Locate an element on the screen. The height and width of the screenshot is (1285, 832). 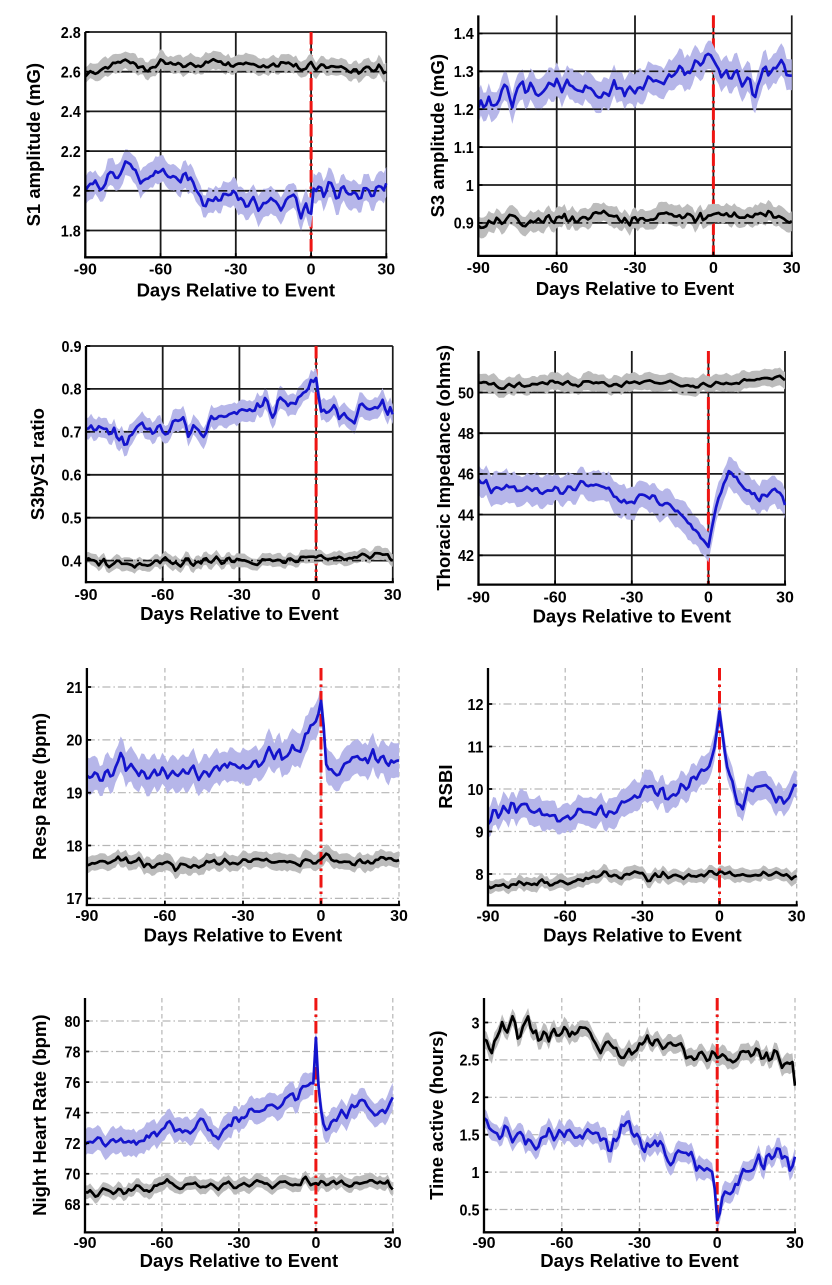
svg-text: 70 is located at coordinates (73, 1175).